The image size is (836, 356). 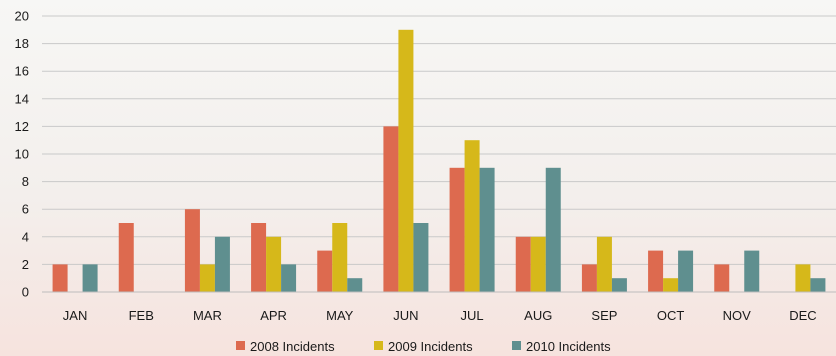 I want to click on y-tick-label: 4, so click(x=25, y=236).